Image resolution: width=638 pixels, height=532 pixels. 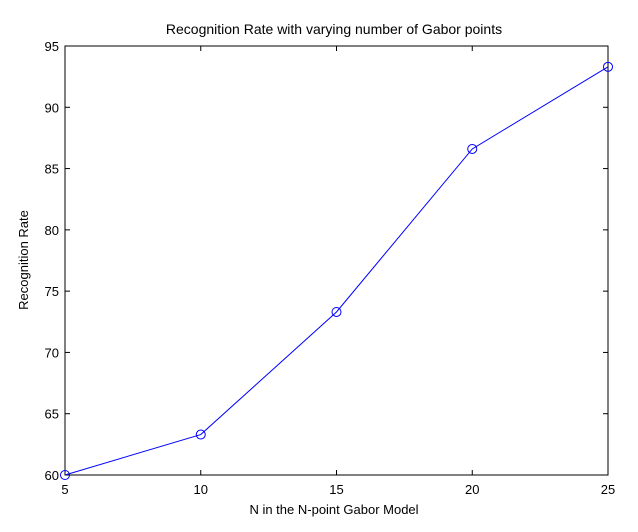 What do you see at coordinates (52, 352) in the screenshot?
I see `y-tick-label: 70` at bounding box center [52, 352].